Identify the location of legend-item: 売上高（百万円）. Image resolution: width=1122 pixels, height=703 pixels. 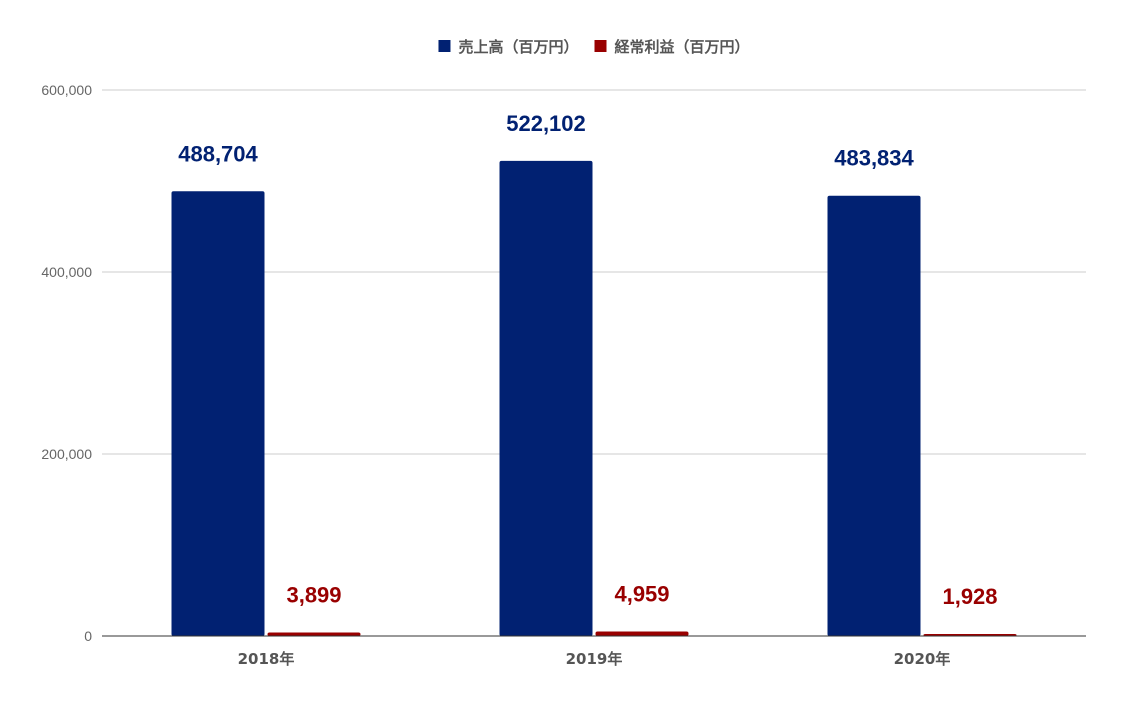
(508, 47).